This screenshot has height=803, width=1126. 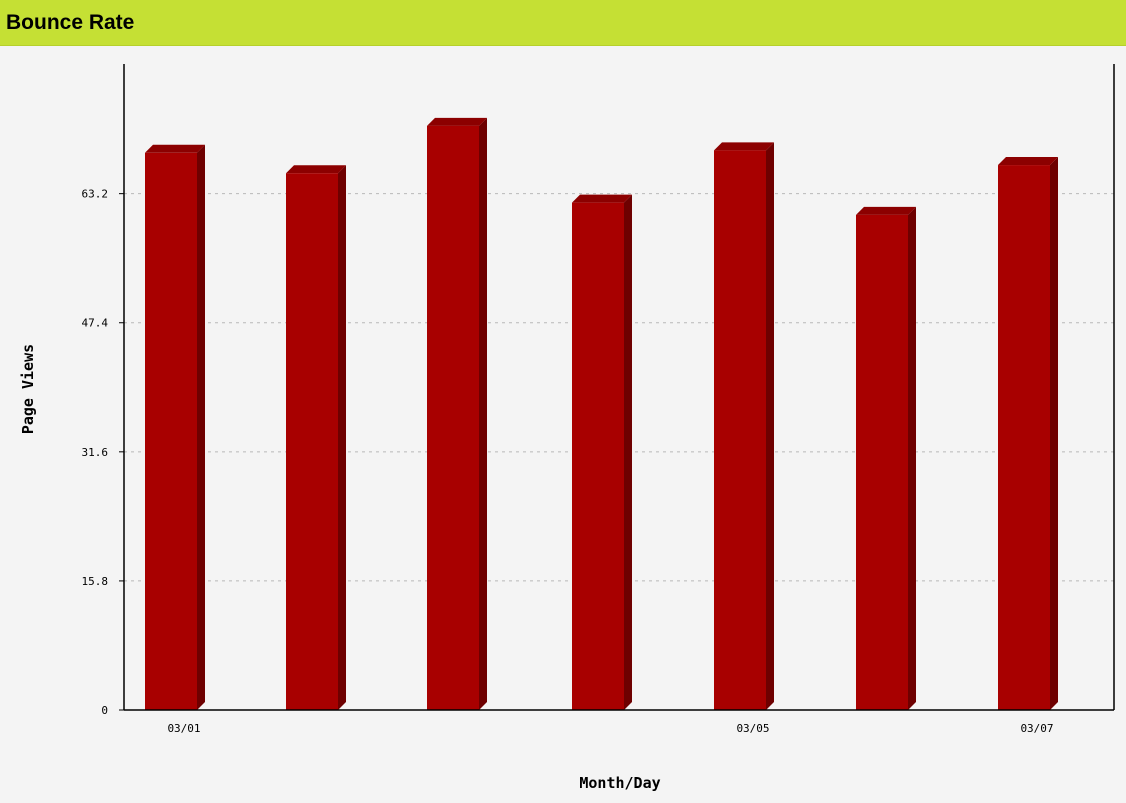 I want to click on x-tick-labels: 03/01 03/05 03/07, so click(x=610, y=728).